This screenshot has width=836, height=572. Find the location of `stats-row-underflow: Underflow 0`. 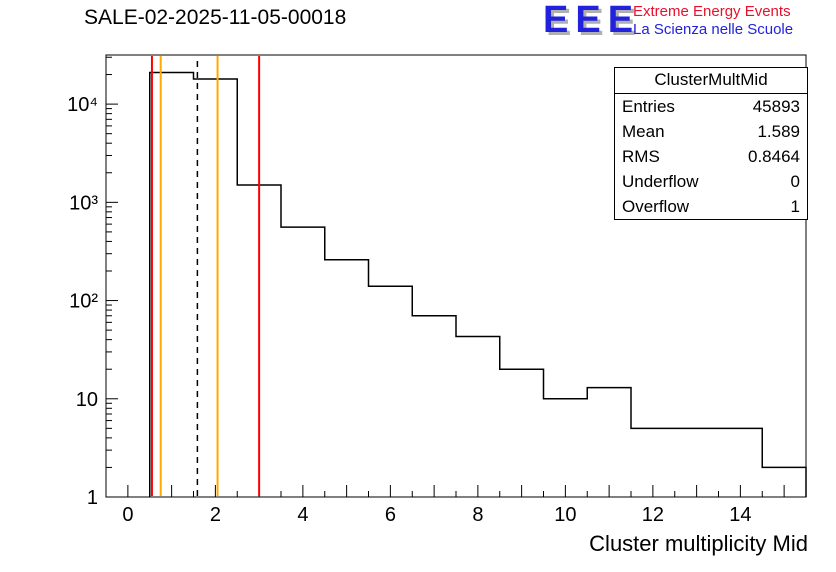

stats-row-underflow: Underflow 0 is located at coordinates (711, 181).